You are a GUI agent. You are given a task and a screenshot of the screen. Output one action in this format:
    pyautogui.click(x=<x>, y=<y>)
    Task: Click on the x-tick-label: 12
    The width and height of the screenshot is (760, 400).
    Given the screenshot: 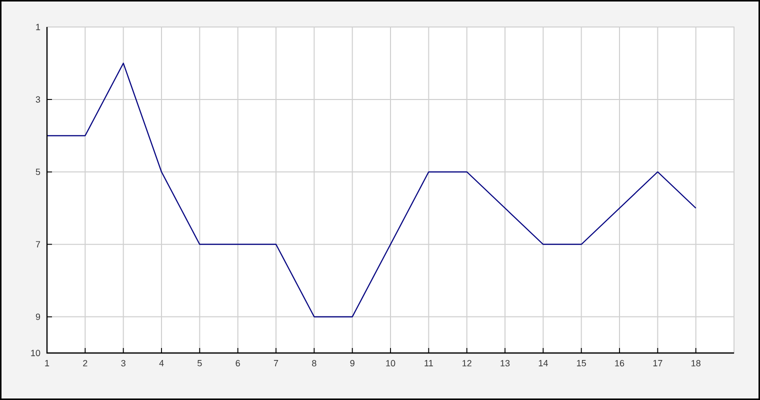 What is the action you would take?
    pyautogui.click(x=467, y=363)
    